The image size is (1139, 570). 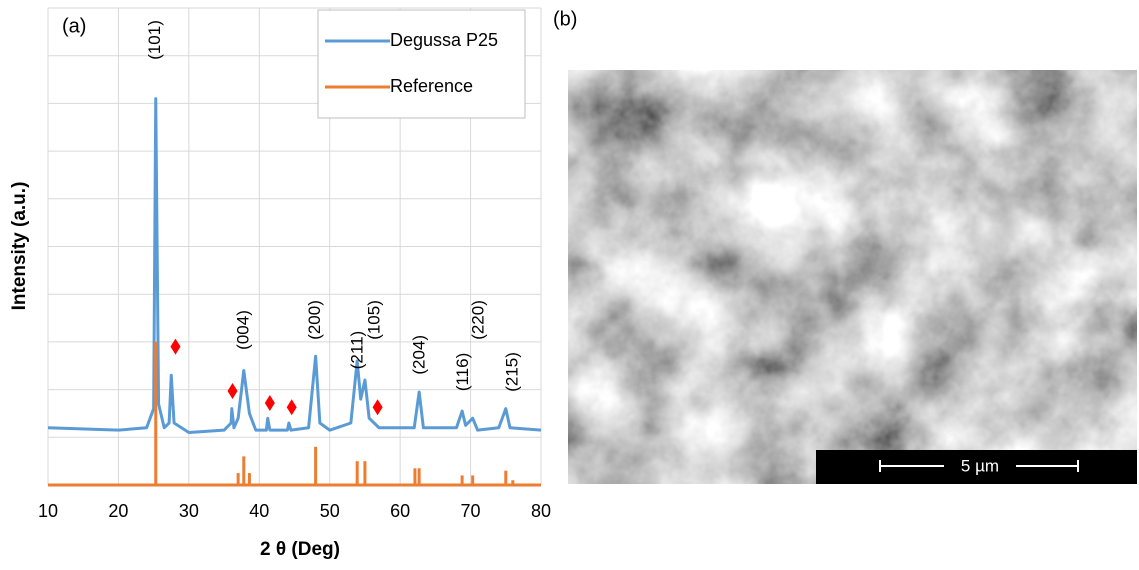 I want to click on peak-label: (105), so click(x=373, y=320).